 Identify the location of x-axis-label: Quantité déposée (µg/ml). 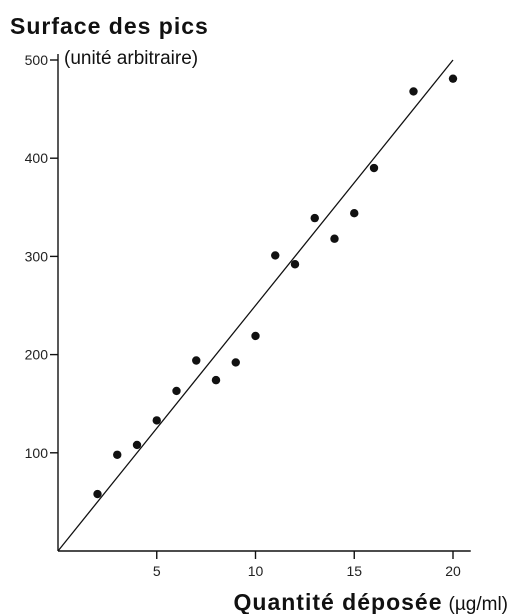
(371, 601).